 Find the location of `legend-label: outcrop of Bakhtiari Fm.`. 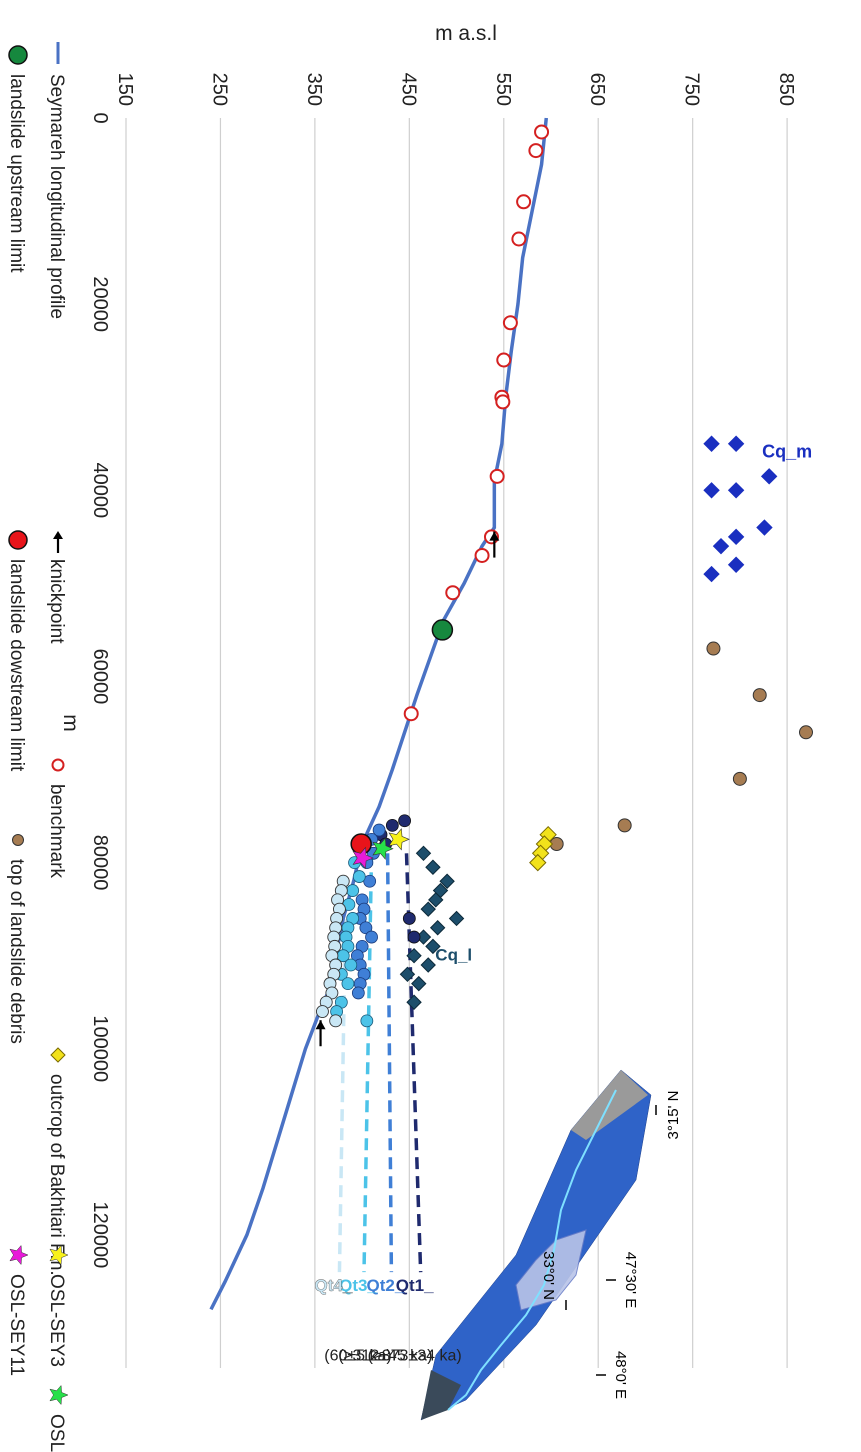

legend-label: outcrop of Bakhtiari Fm. is located at coordinates (56, 1175).